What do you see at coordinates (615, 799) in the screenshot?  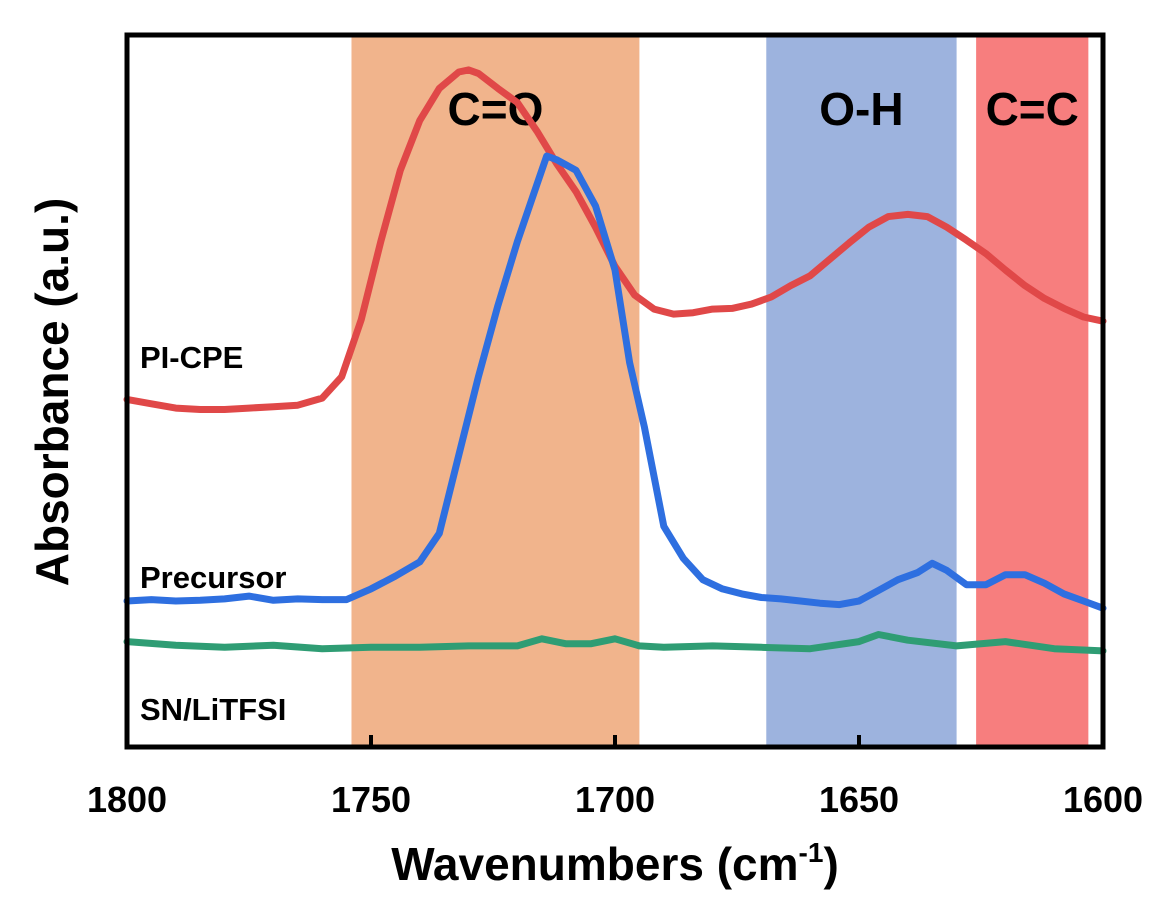 I see `x-tick-label-1700: 1700` at bounding box center [615, 799].